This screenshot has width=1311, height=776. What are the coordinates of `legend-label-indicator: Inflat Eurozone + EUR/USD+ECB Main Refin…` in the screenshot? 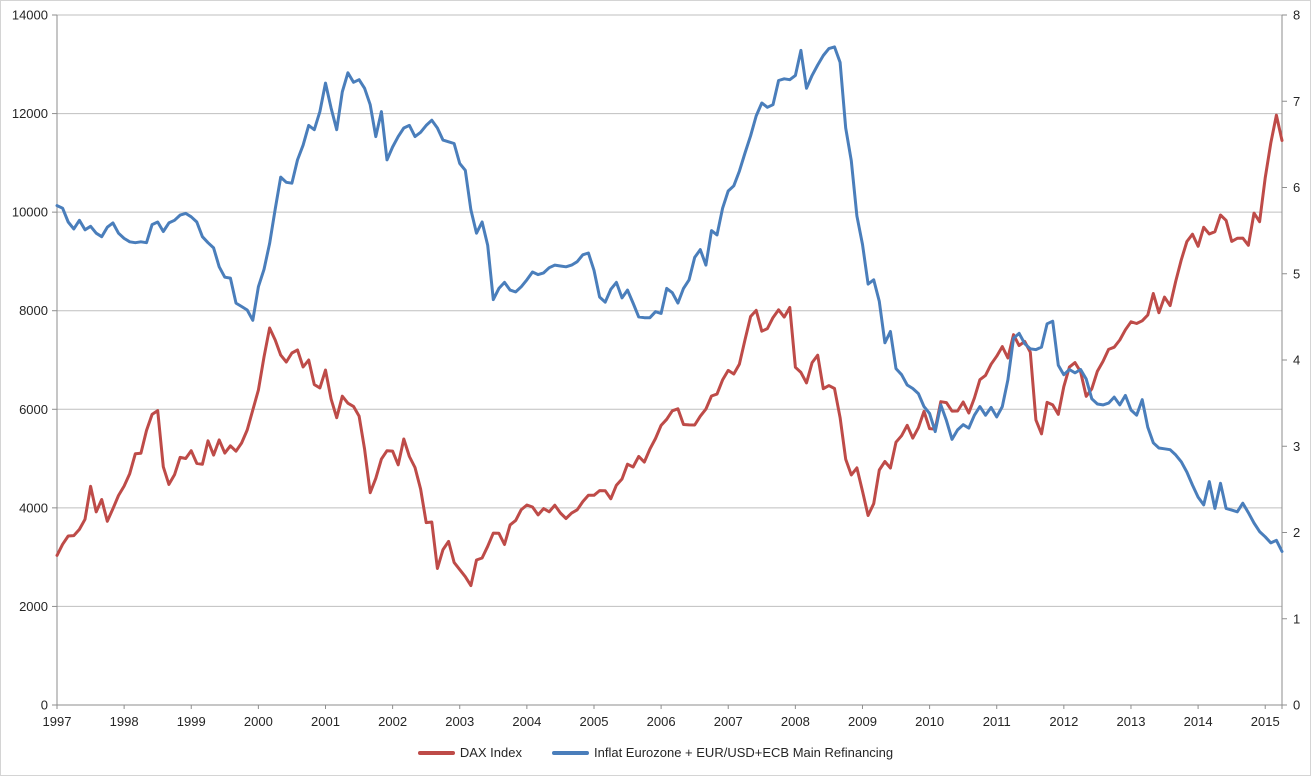 It's located at (744, 752).